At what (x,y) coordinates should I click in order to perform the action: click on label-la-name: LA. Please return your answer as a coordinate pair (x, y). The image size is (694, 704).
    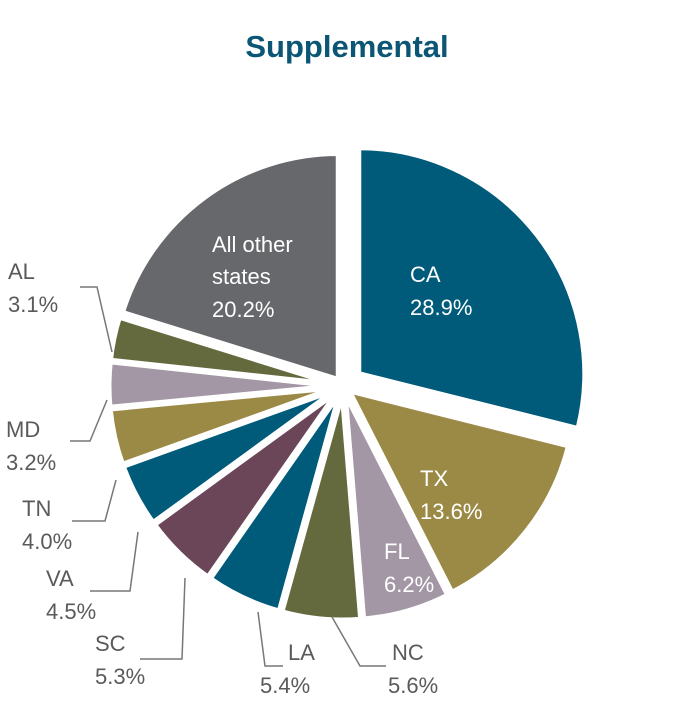
    Looking at the image, I should click on (301, 652).